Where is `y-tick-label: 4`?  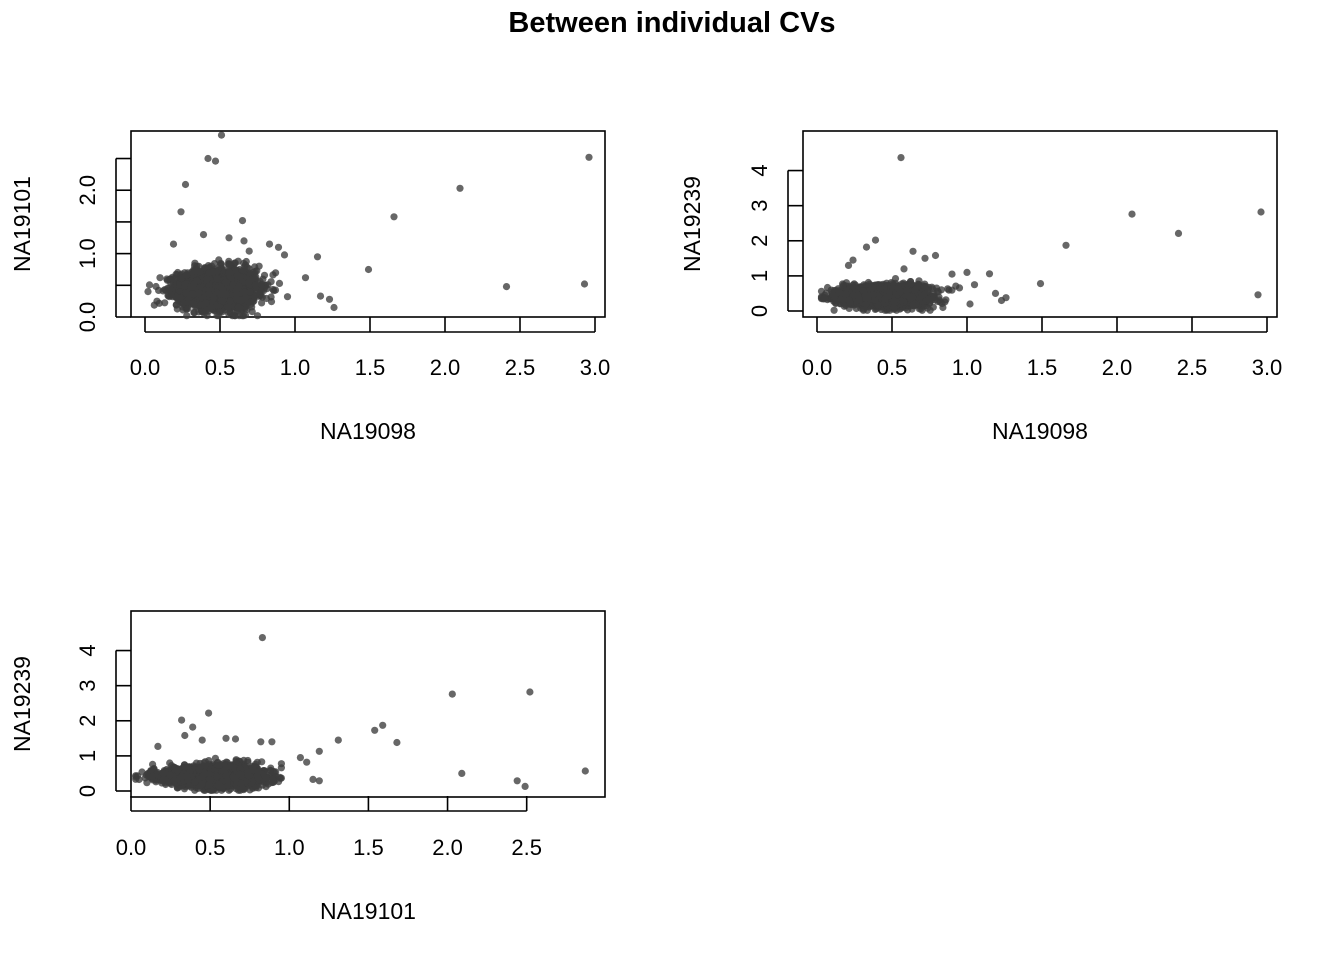
y-tick-label: 4 is located at coordinates (87, 650).